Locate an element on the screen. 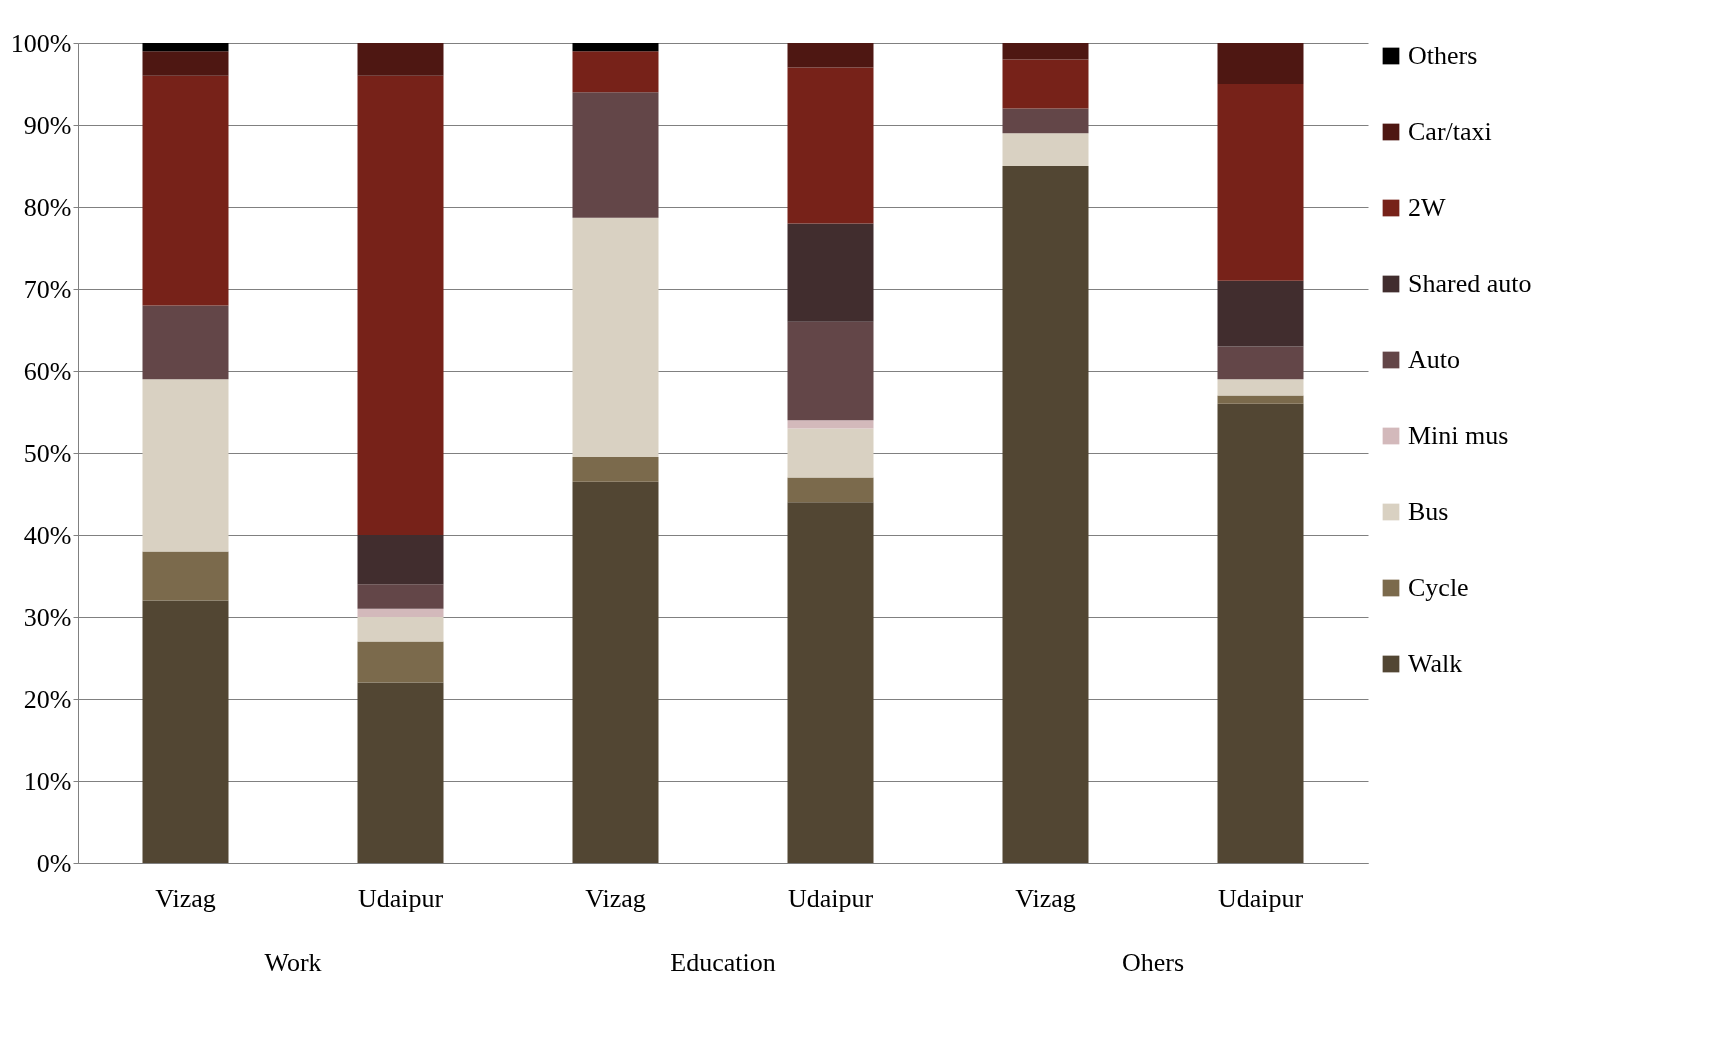  legend-label: Walk is located at coordinates (1435, 663).